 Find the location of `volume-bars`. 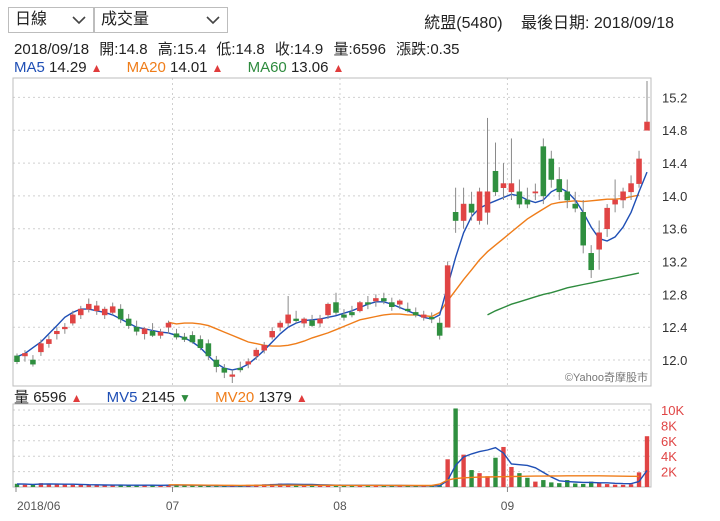

volume-bars is located at coordinates (332, 447).